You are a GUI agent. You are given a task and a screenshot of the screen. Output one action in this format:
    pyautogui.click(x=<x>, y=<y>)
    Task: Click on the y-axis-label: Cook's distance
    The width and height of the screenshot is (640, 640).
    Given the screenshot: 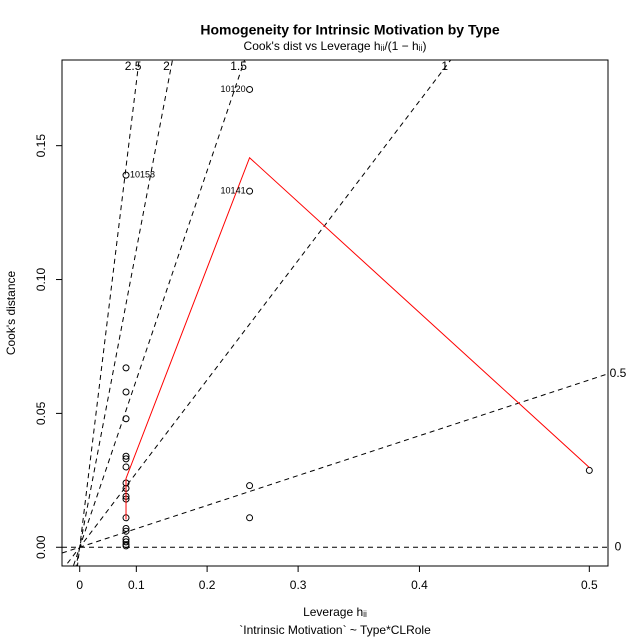 What is the action you would take?
    pyautogui.click(x=11, y=313)
    